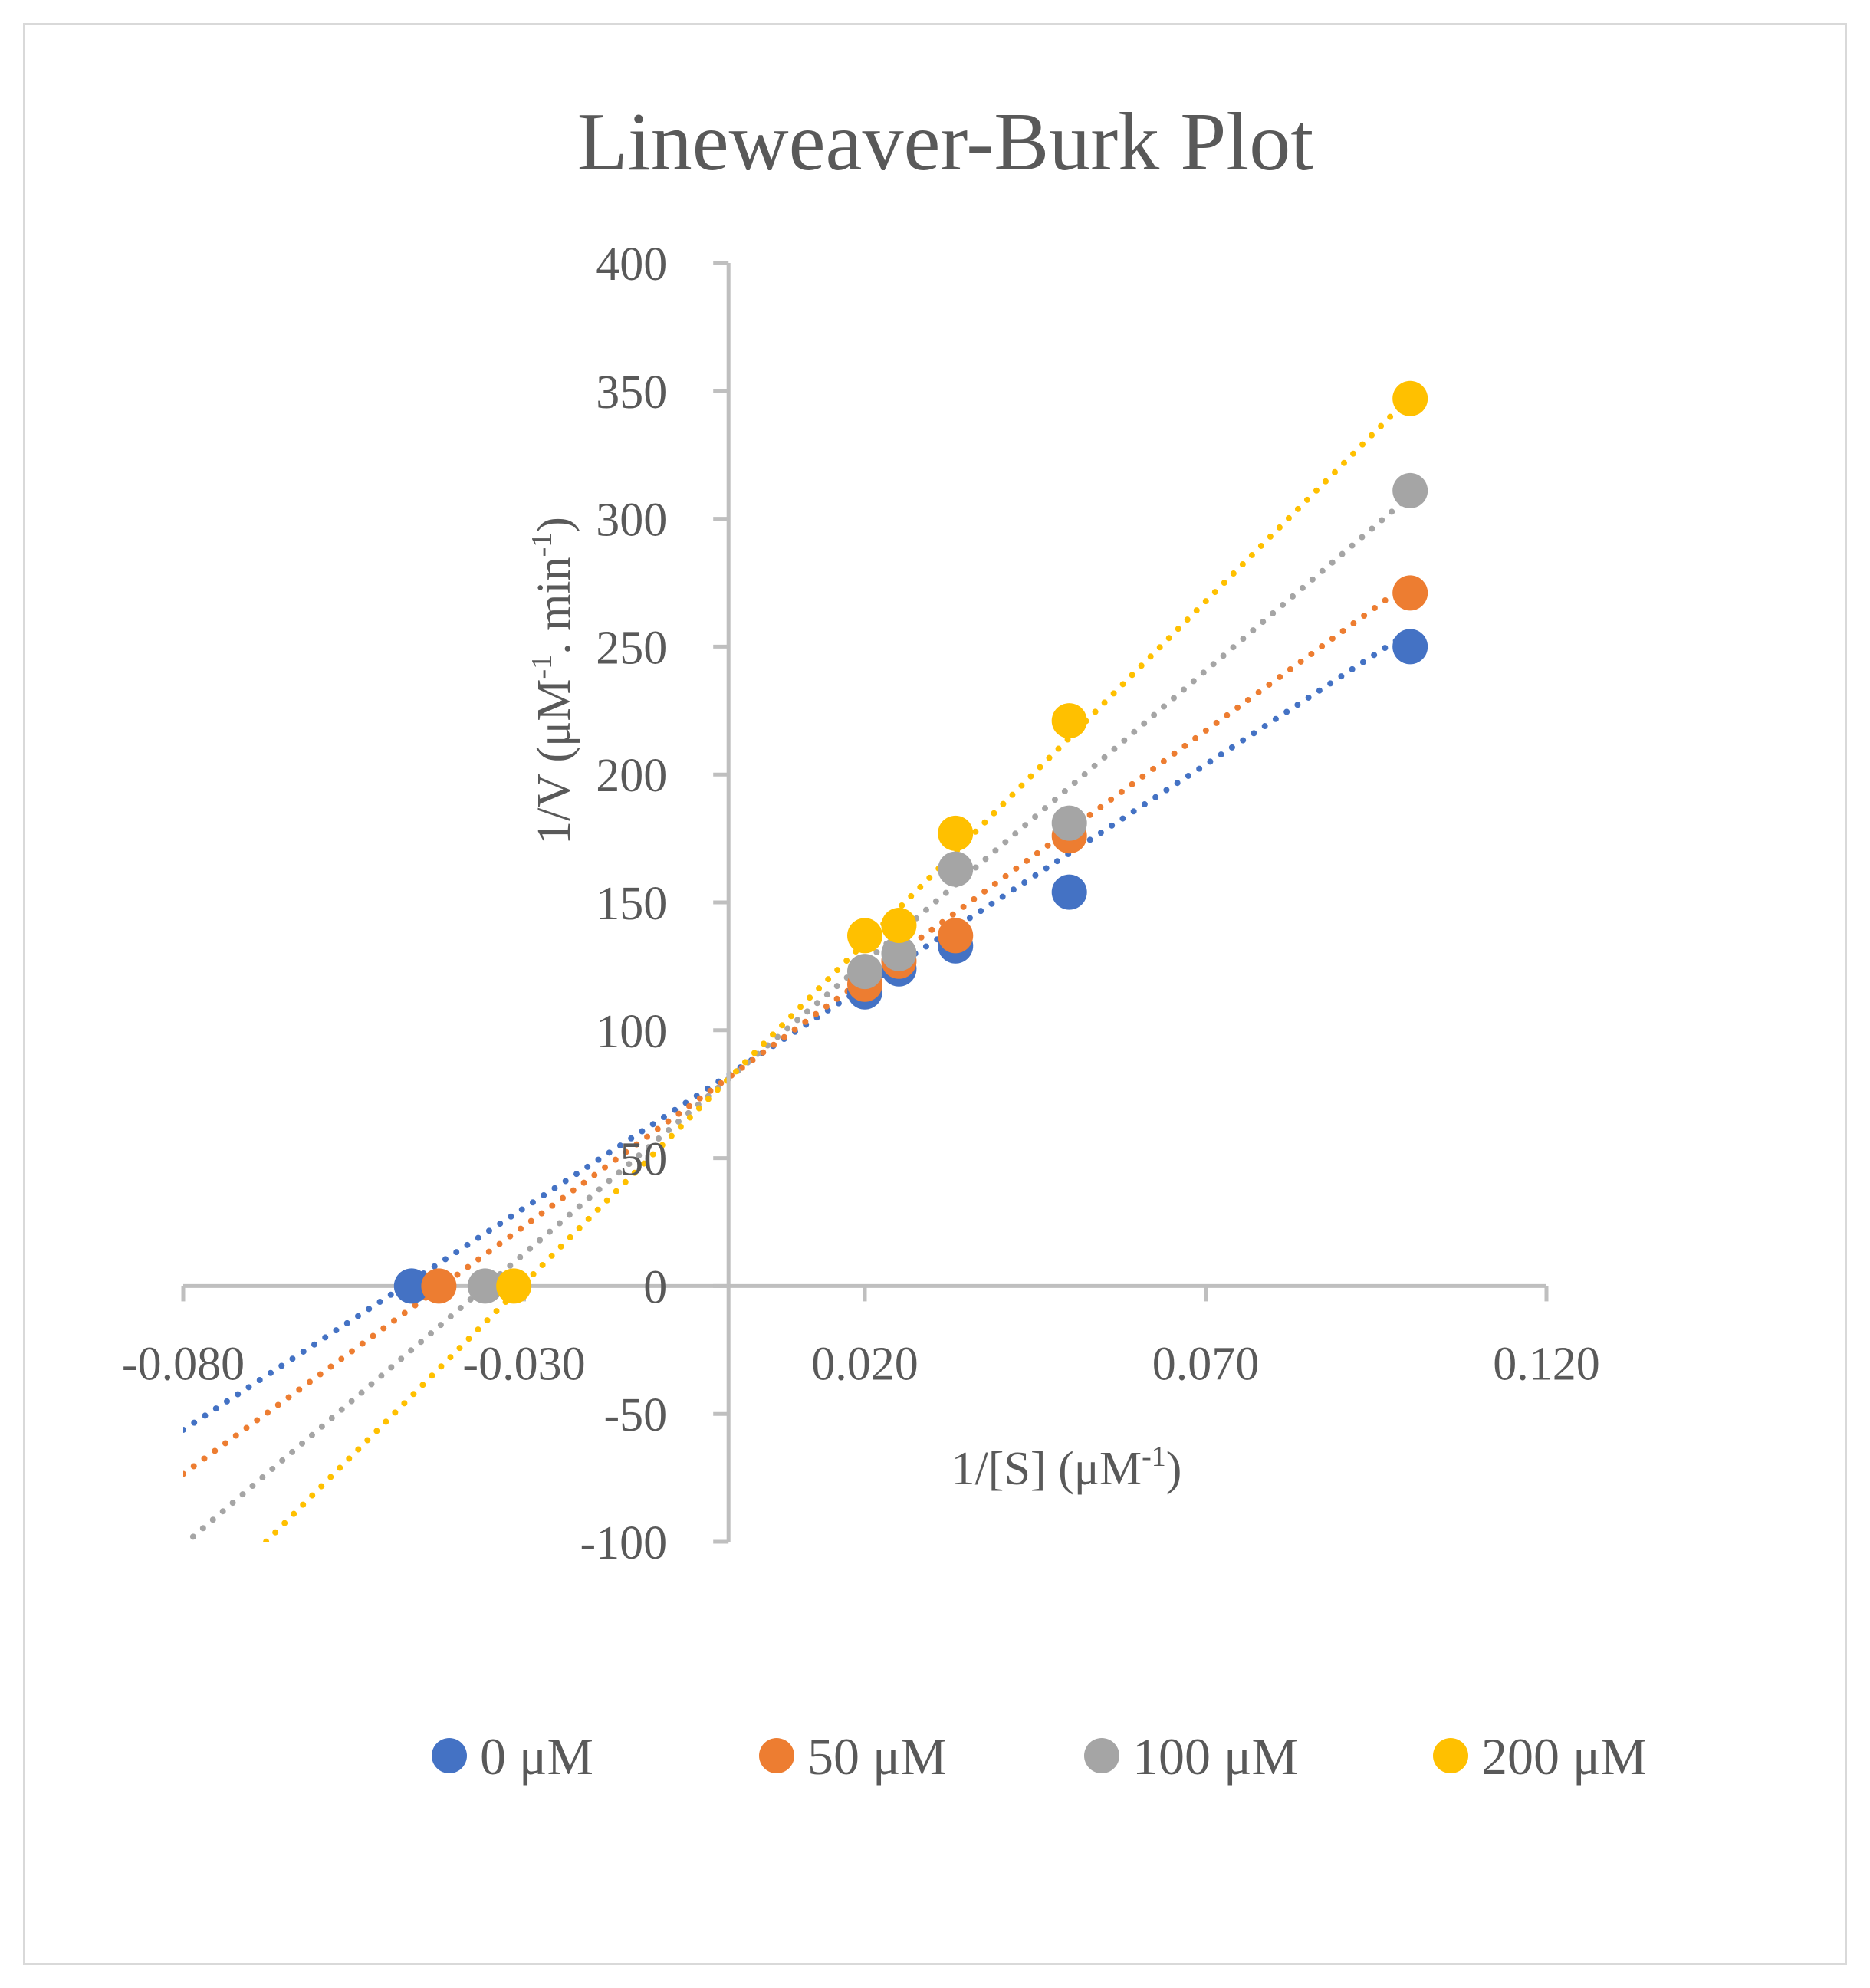 This screenshot has width=1870, height=1988. Describe the element at coordinates (631, 1032) in the screenshot. I see `y-tick-label: 100` at that location.